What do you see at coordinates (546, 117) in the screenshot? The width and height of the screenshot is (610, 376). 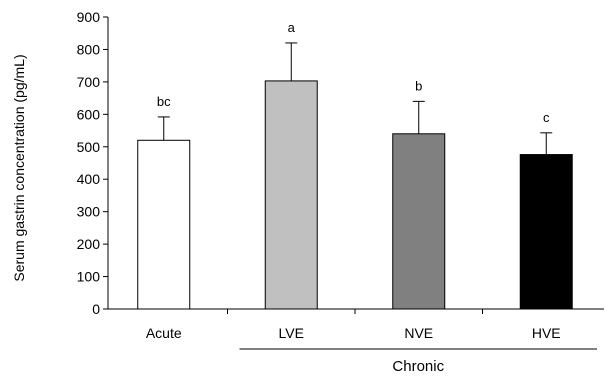 I see `significance-letter-hve: c` at bounding box center [546, 117].